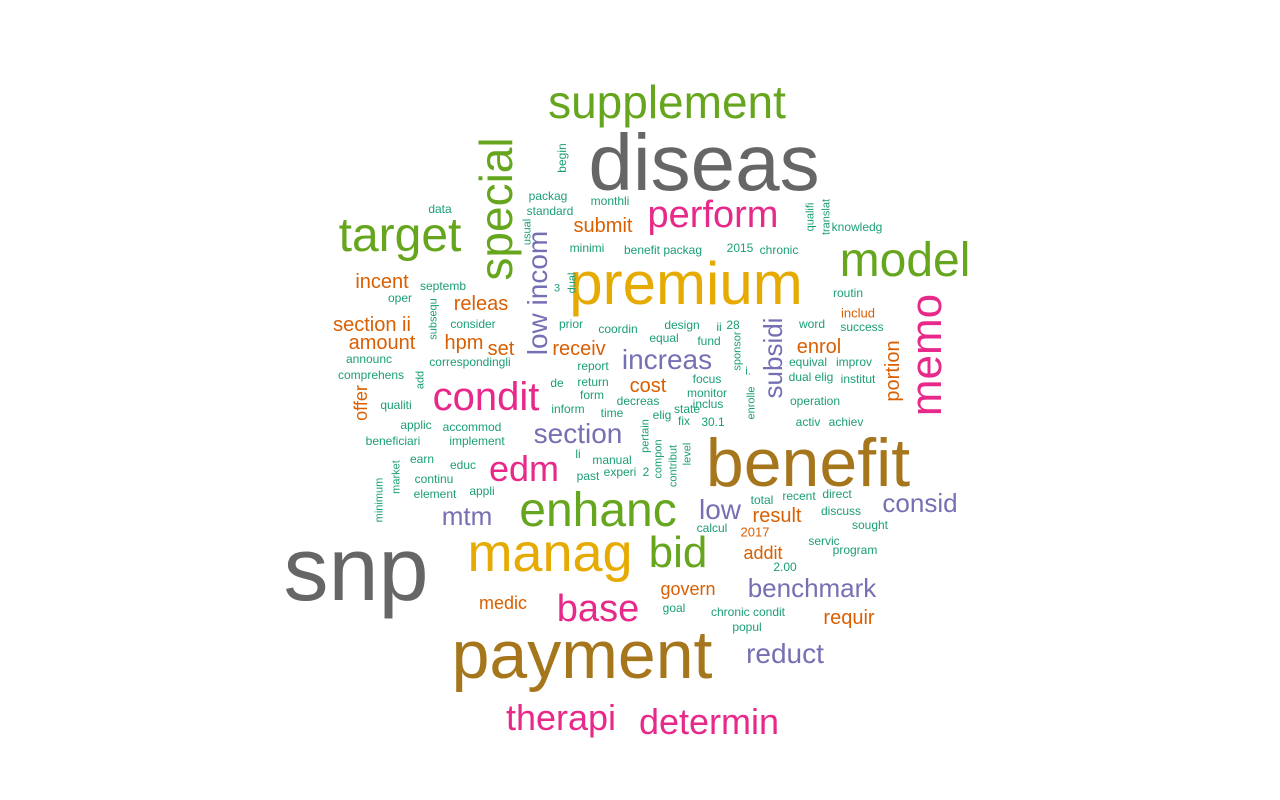 The width and height of the screenshot is (1280, 800). What do you see at coordinates (572, 283) in the screenshot?
I see `word-dual: dual` at bounding box center [572, 283].